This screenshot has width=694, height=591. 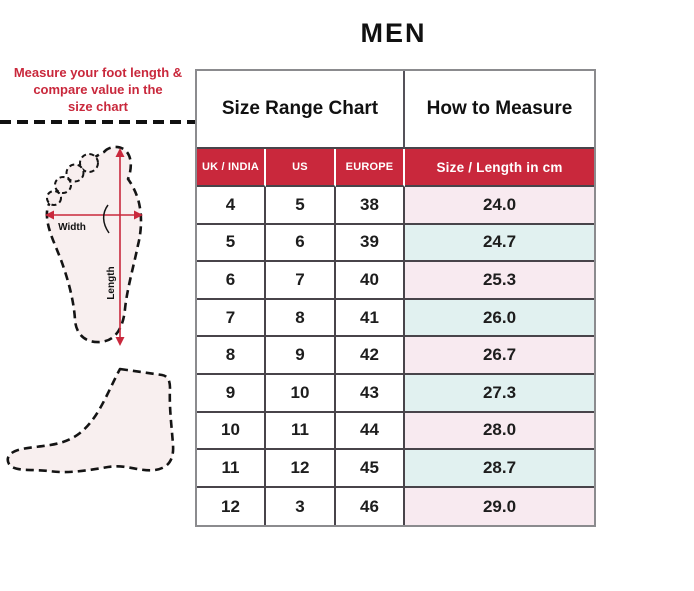 What do you see at coordinates (98, 122) in the screenshot?
I see `dashed-divider` at bounding box center [98, 122].